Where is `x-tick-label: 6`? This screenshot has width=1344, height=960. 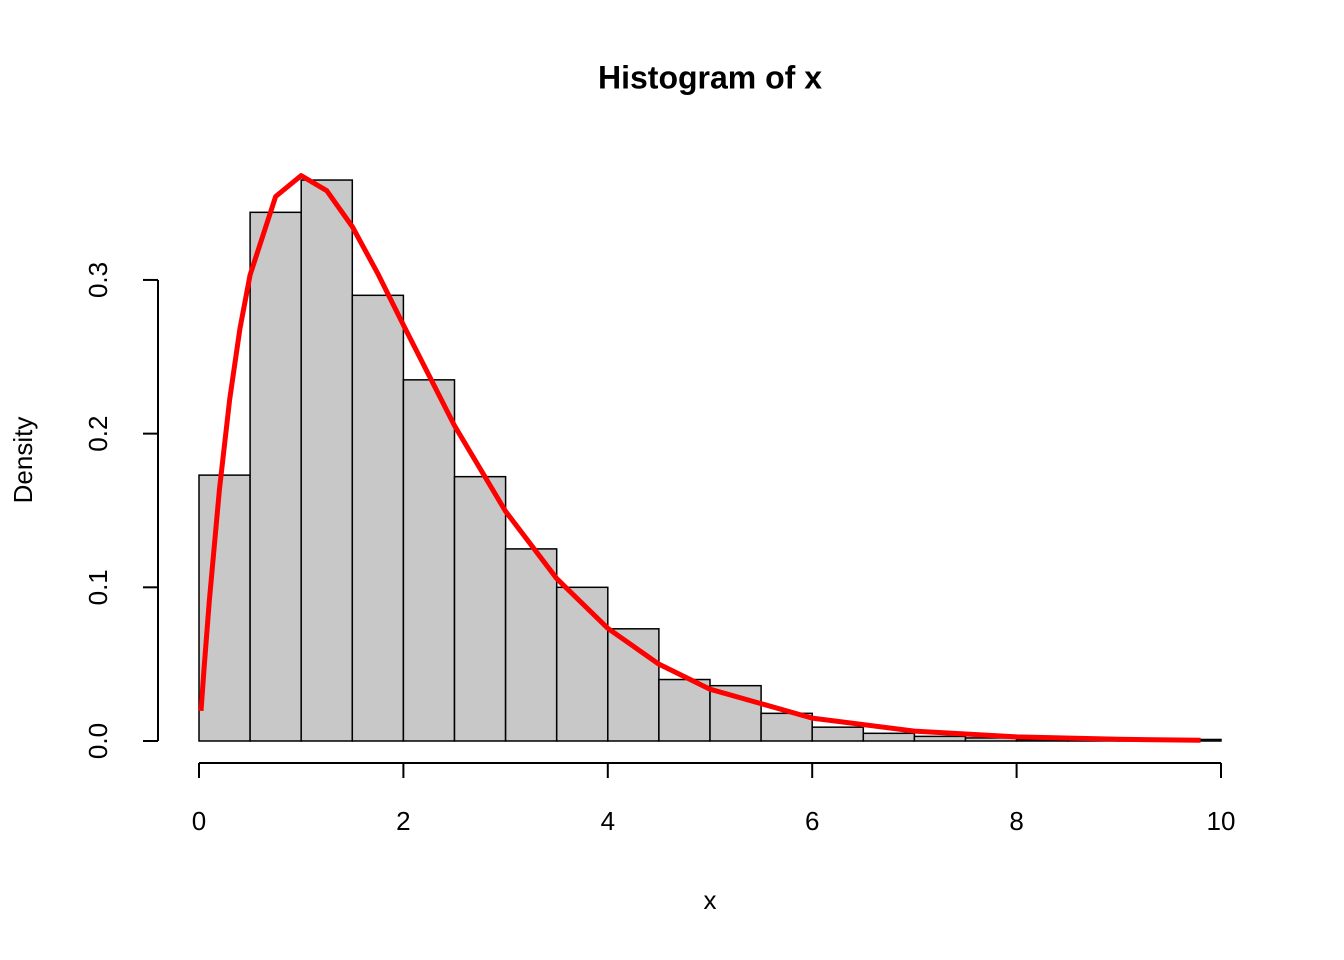 x-tick-label: 6 is located at coordinates (812, 821).